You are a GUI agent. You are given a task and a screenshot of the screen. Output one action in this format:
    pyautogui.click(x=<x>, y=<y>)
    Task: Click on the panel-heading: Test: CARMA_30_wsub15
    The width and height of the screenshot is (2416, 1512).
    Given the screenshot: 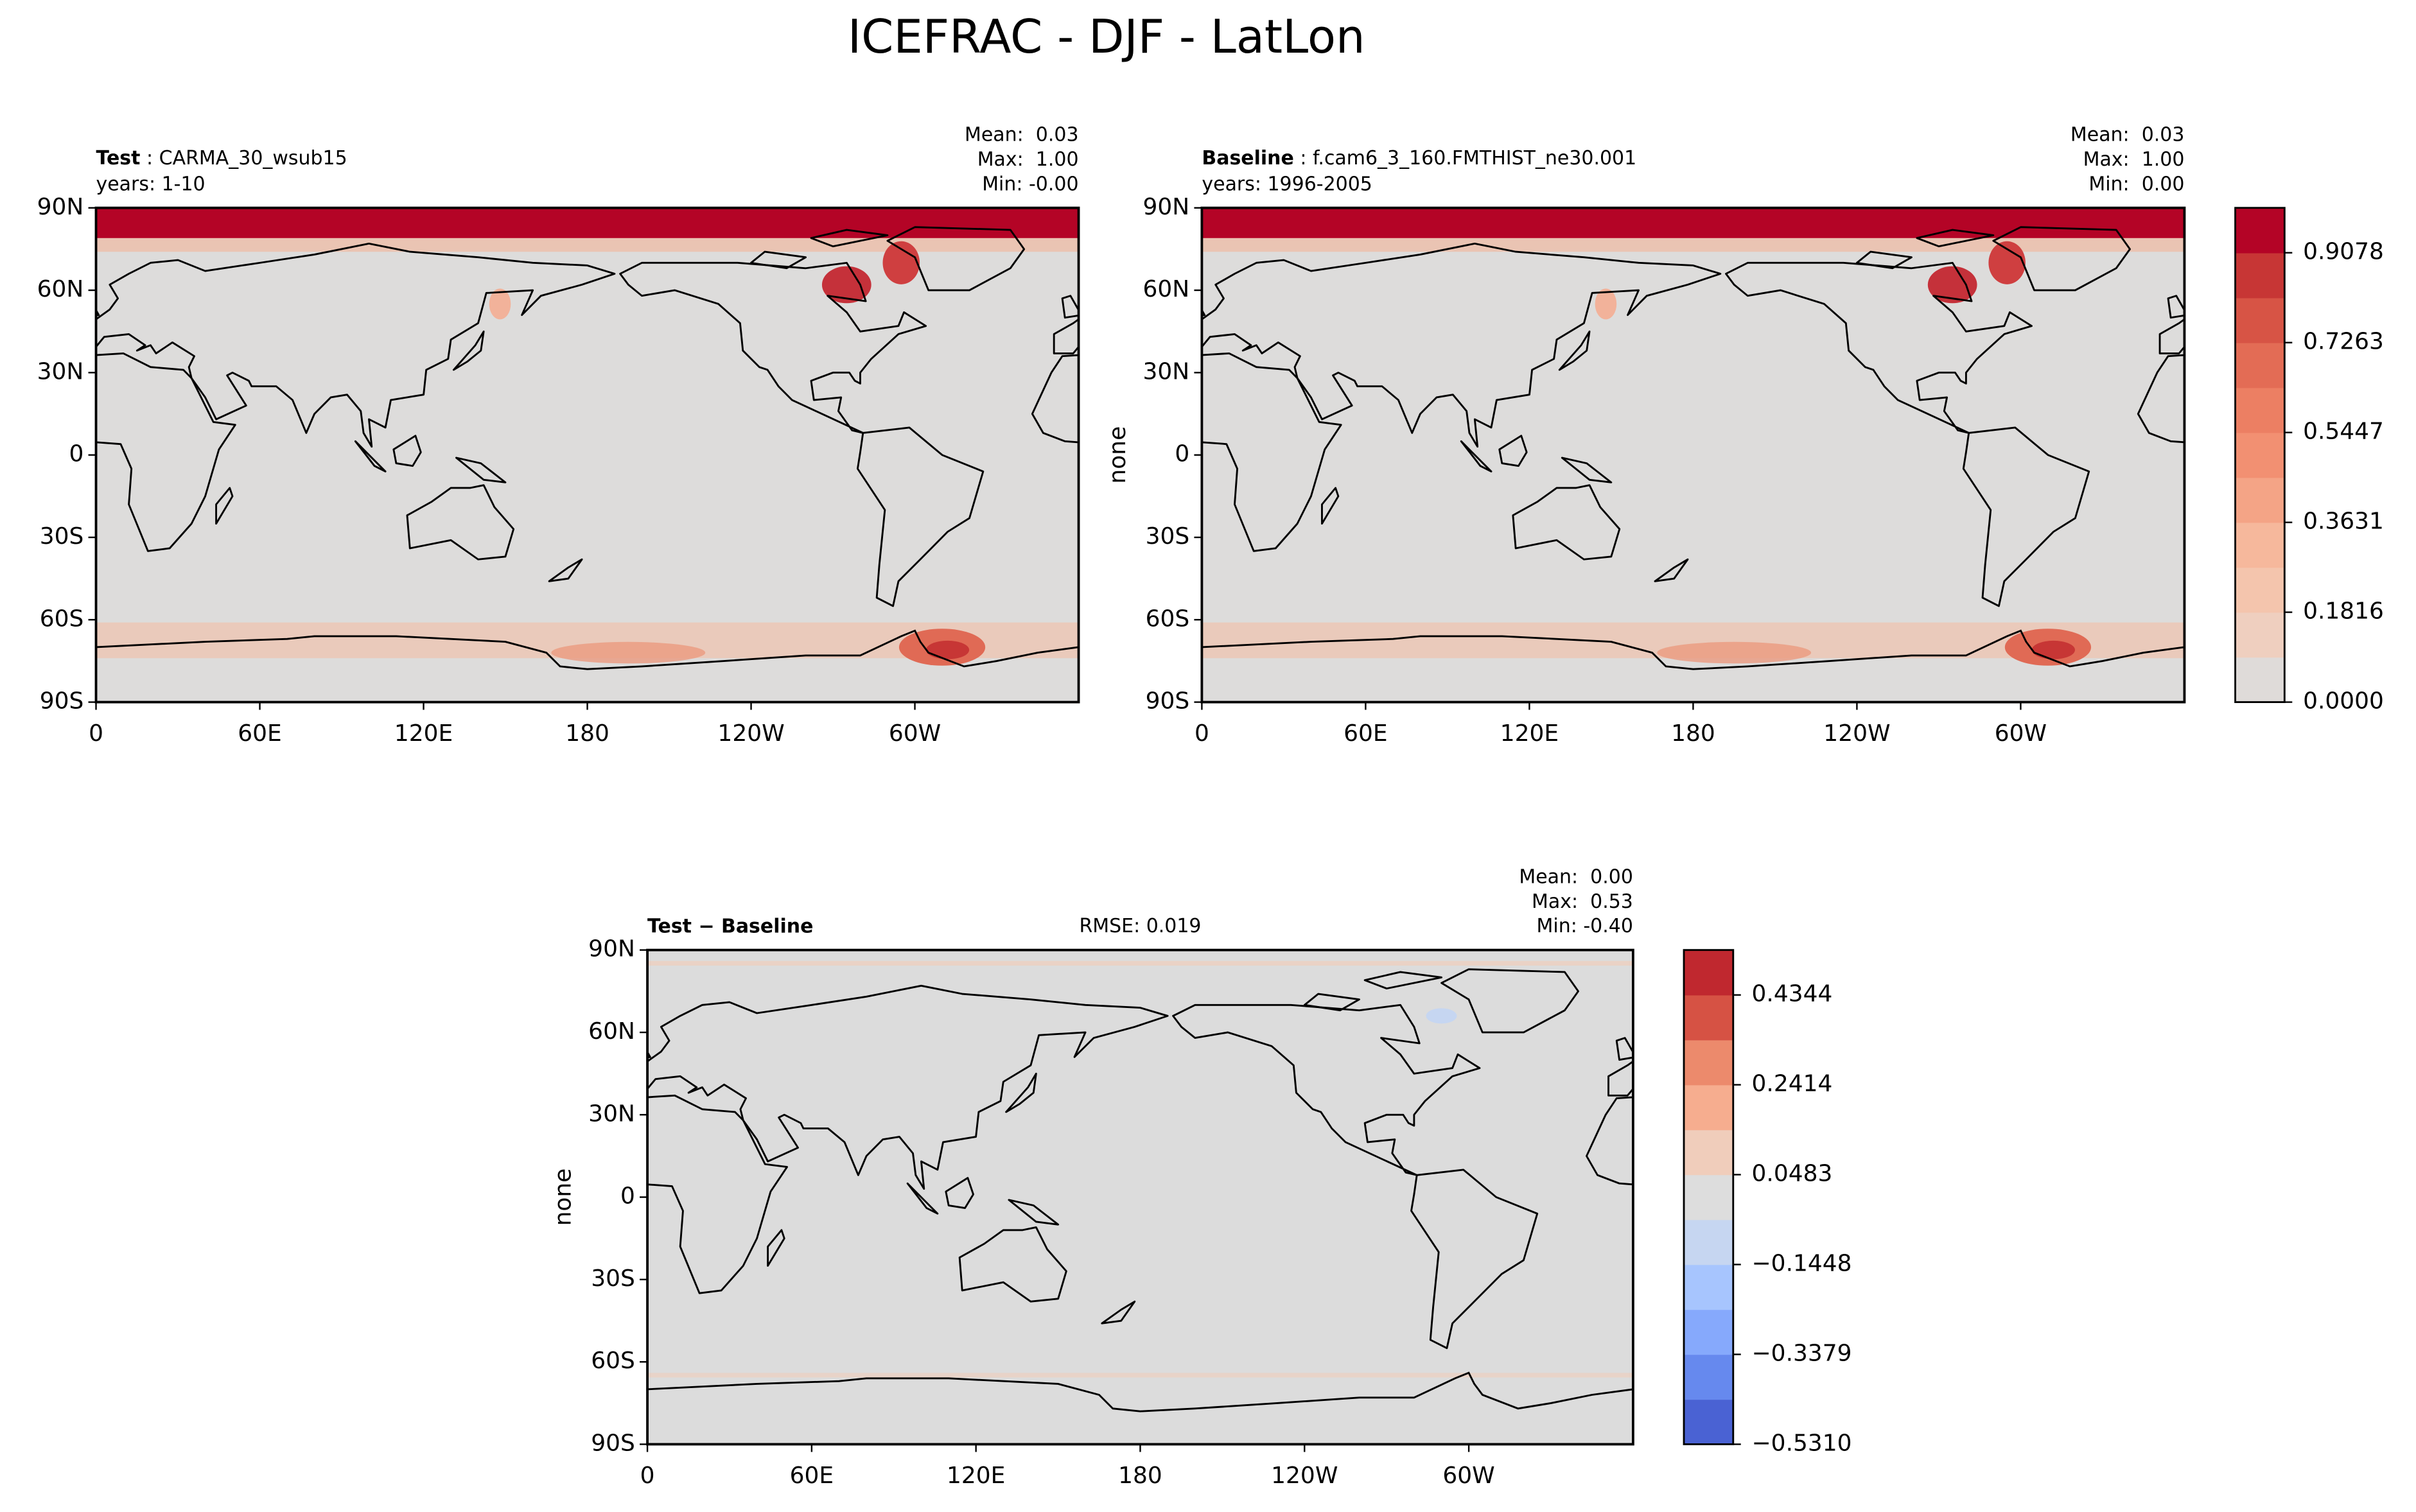 What is the action you would take?
    pyautogui.click(x=222, y=158)
    